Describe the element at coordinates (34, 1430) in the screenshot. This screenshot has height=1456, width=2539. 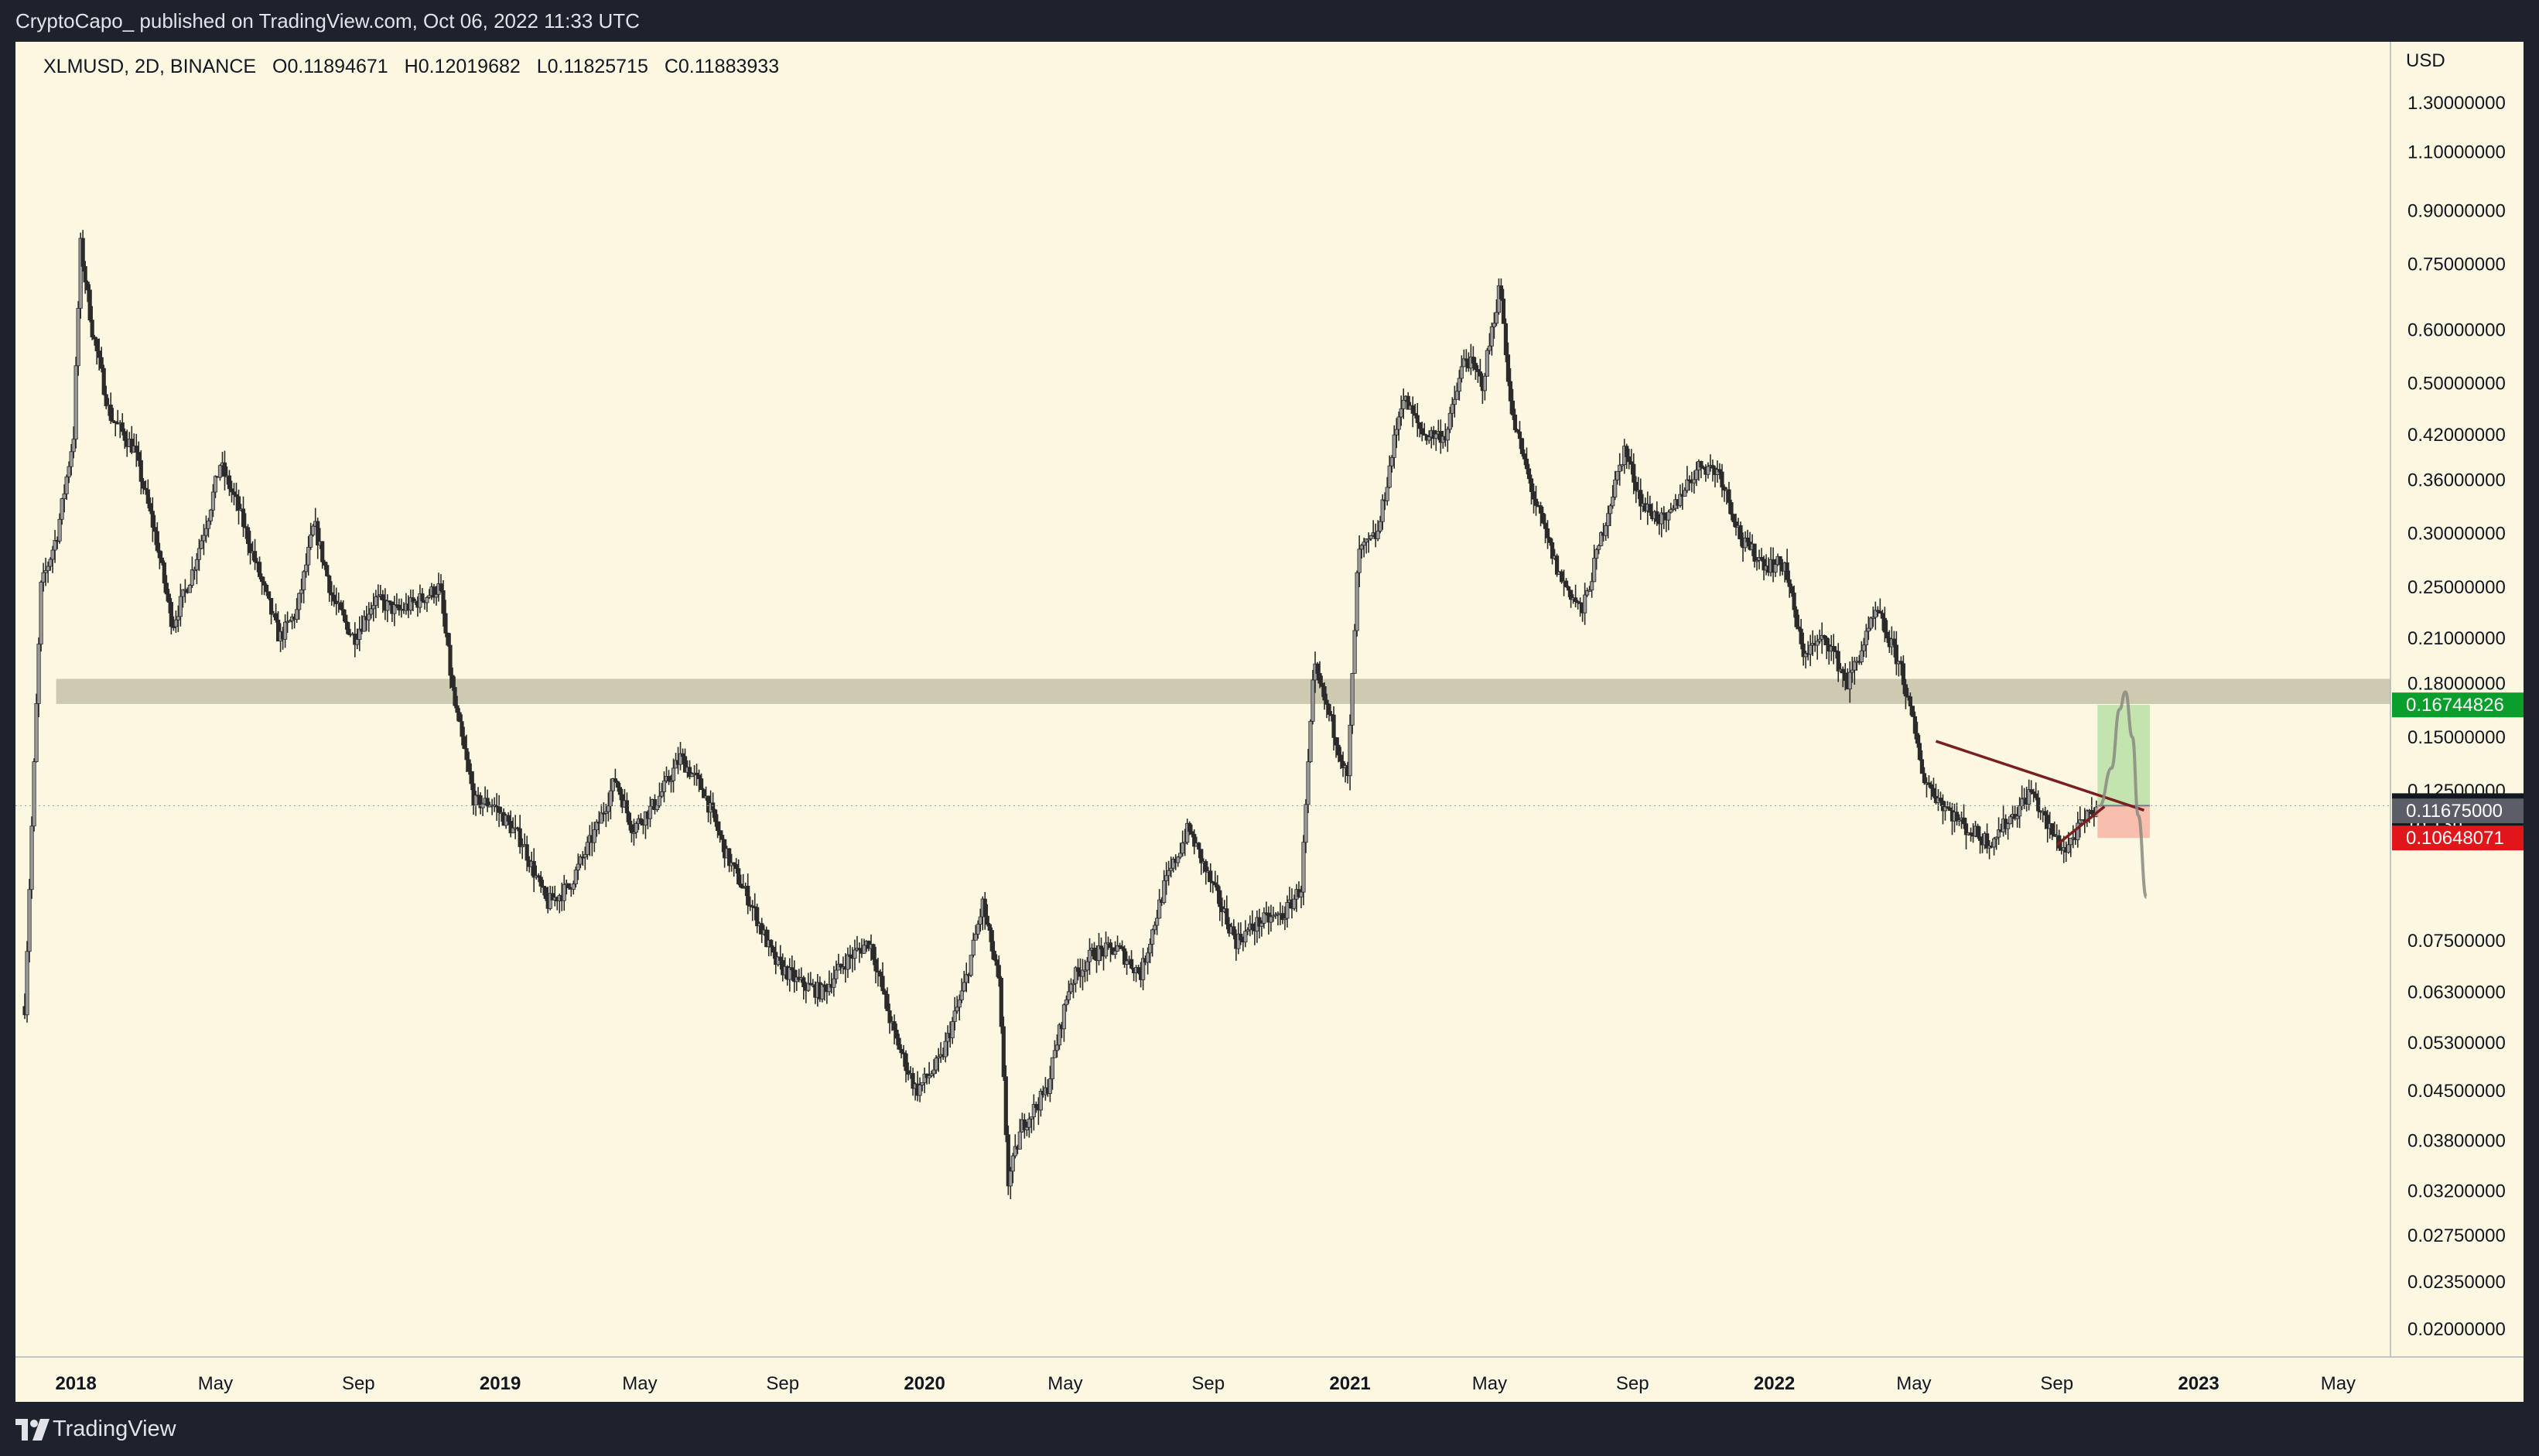
I see `tradingview-logo-icon` at that location.